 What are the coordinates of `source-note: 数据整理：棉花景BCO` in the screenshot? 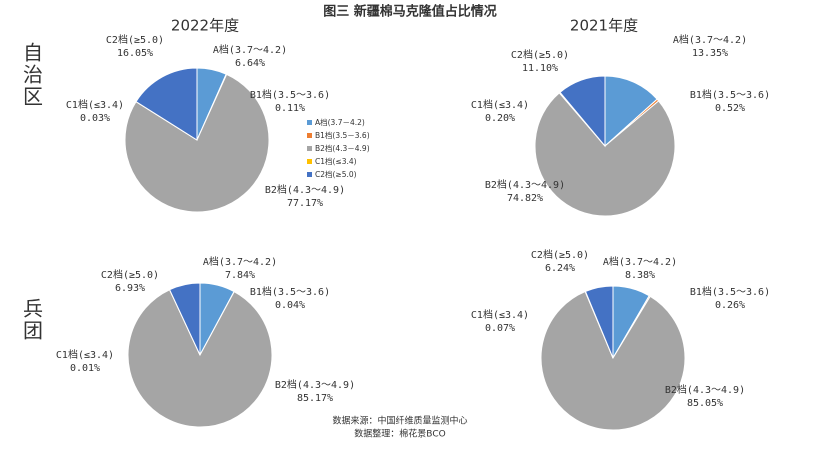 It's located at (399, 434).